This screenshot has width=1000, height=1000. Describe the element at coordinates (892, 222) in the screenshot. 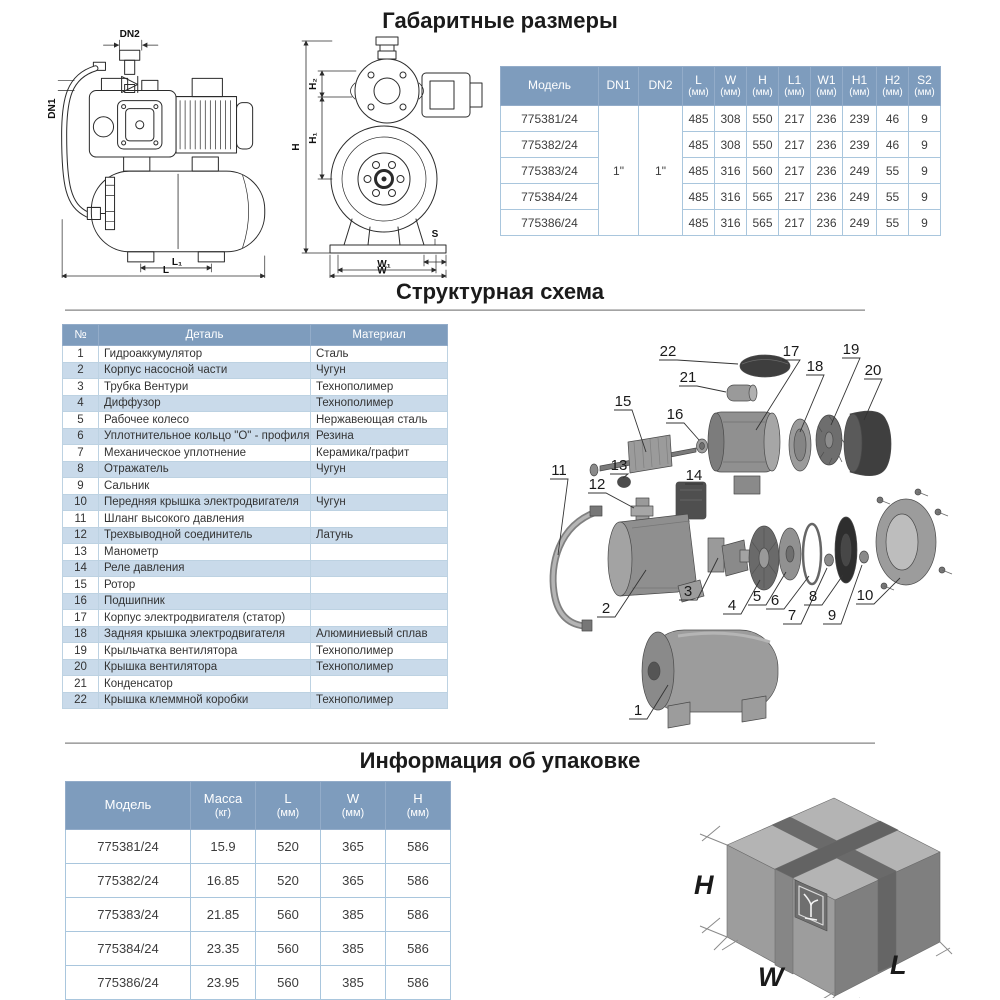

I see `value-cell: 55` at that location.